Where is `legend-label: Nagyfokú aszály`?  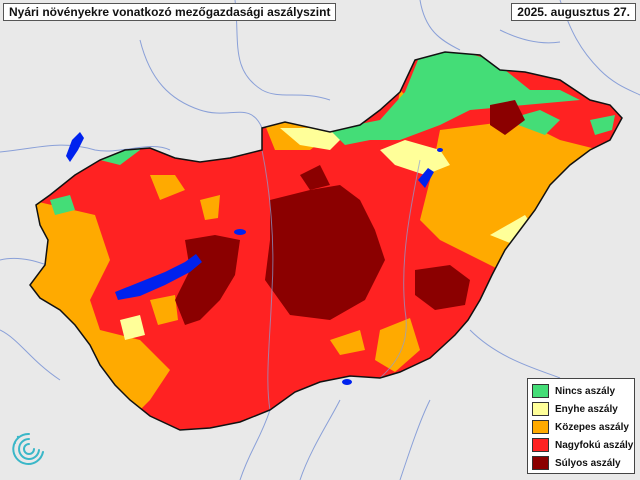
legend-label: Nagyfokú aszály is located at coordinates (594, 445).